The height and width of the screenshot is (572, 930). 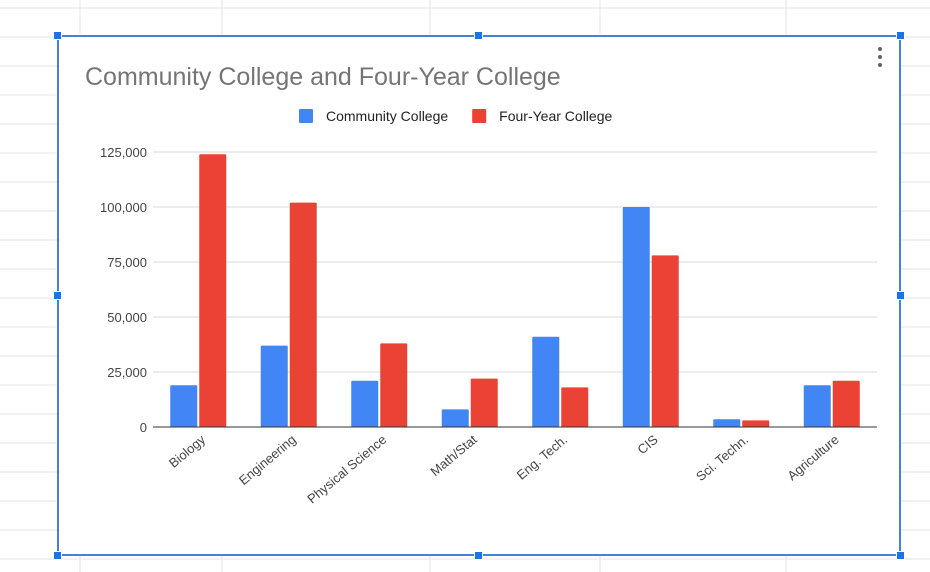 I want to click on x-tick-label: Eng. Tech., so click(x=542, y=457).